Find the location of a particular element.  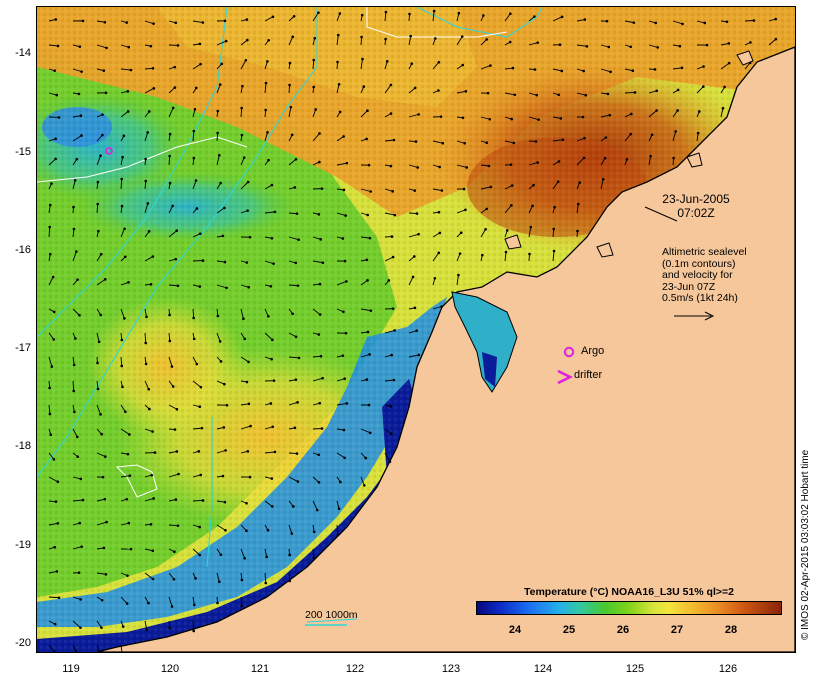

drifter-marker is located at coordinates (565, 377).